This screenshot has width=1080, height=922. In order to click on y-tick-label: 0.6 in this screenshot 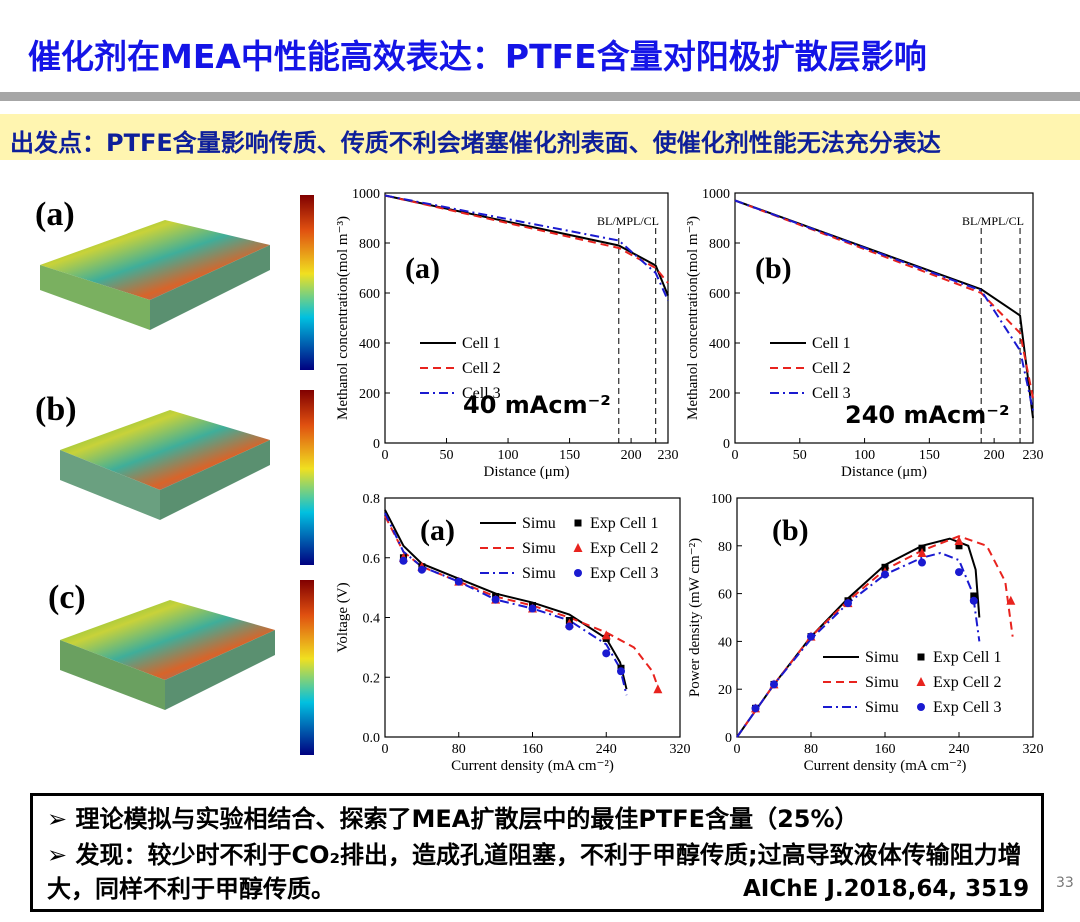, I will do `click(372, 559)`.